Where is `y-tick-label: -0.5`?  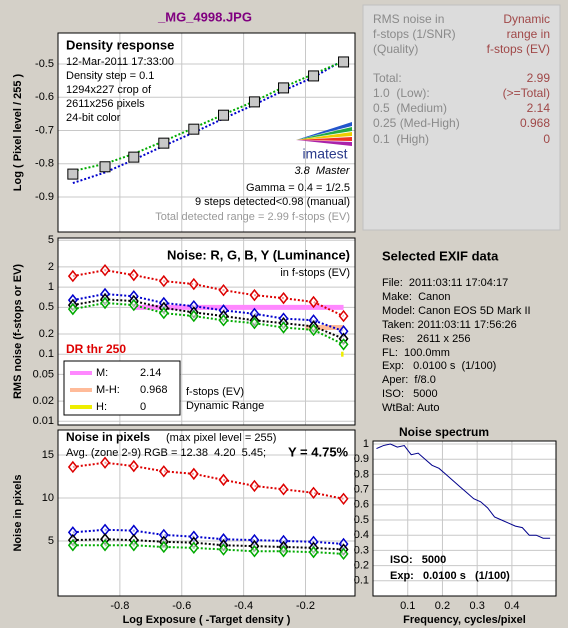 y-tick-label: -0.5 is located at coordinates (44, 64).